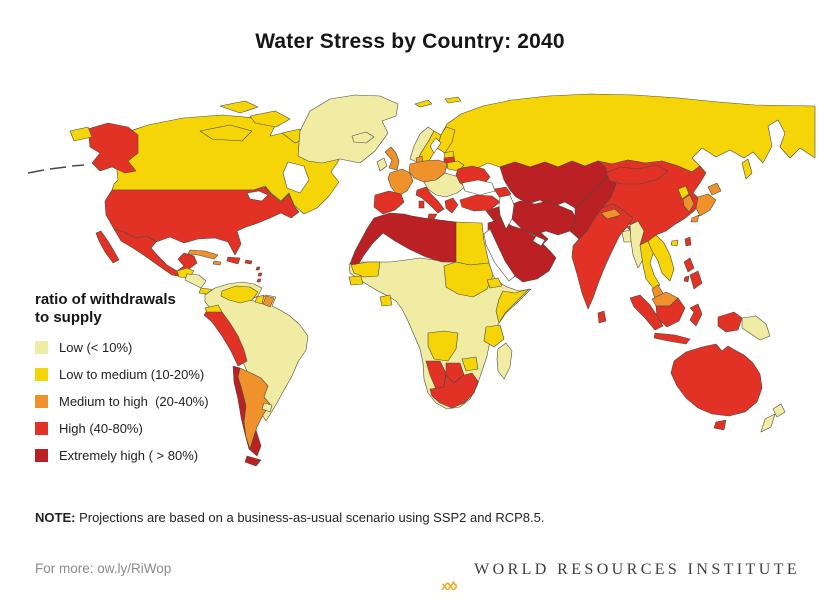 The image size is (820, 608). What do you see at coordinates (389, 202) in the screenshot?
I see `region-iberia` at bounding box center [389, 202].